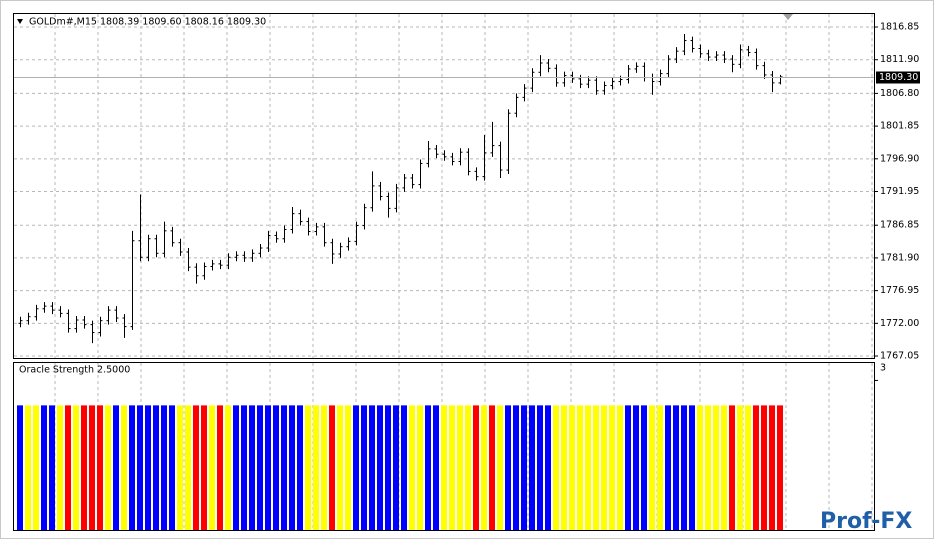 The image size is (934, 543). I want to click on y-tick-label: 1806.80, so click(899, 93).